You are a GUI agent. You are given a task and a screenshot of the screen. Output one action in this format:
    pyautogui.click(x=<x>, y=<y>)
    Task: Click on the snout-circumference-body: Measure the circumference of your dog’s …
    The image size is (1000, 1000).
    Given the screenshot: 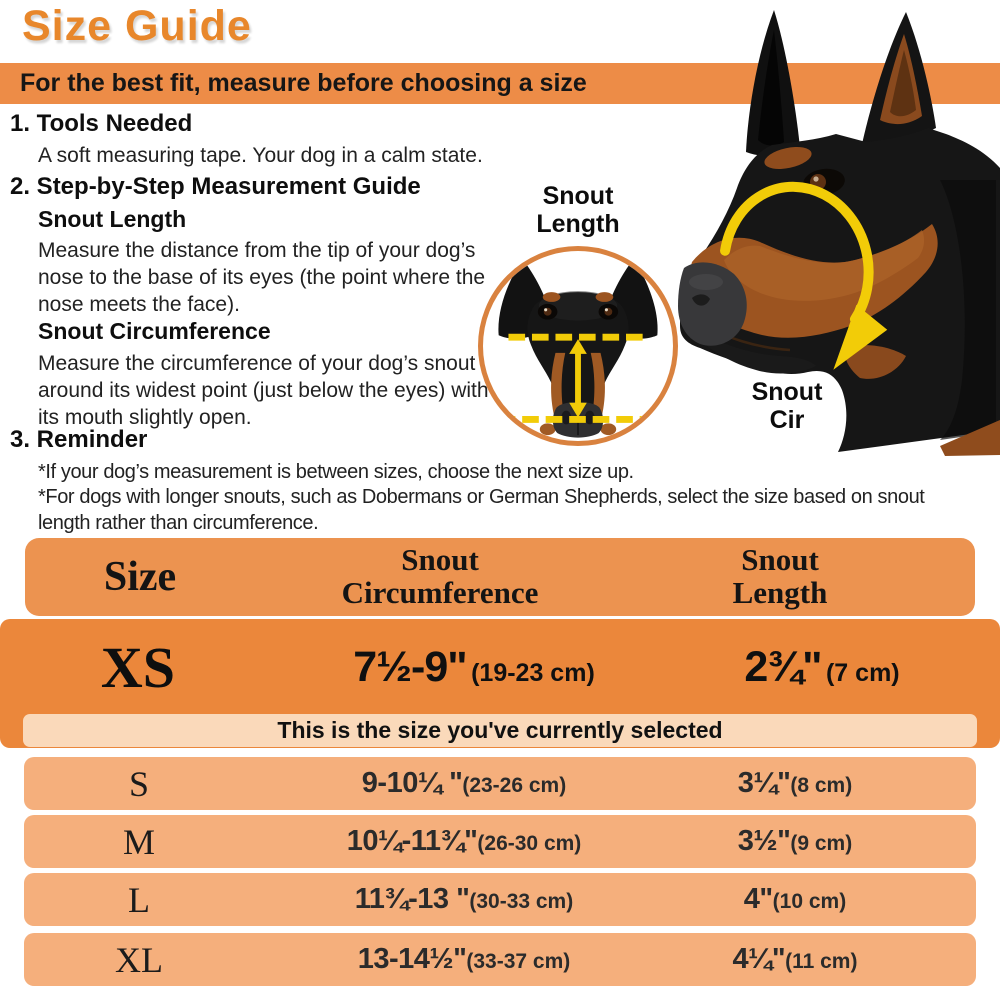 What is the action you would take?
    pyautogui.click(x=263, y=390)
    